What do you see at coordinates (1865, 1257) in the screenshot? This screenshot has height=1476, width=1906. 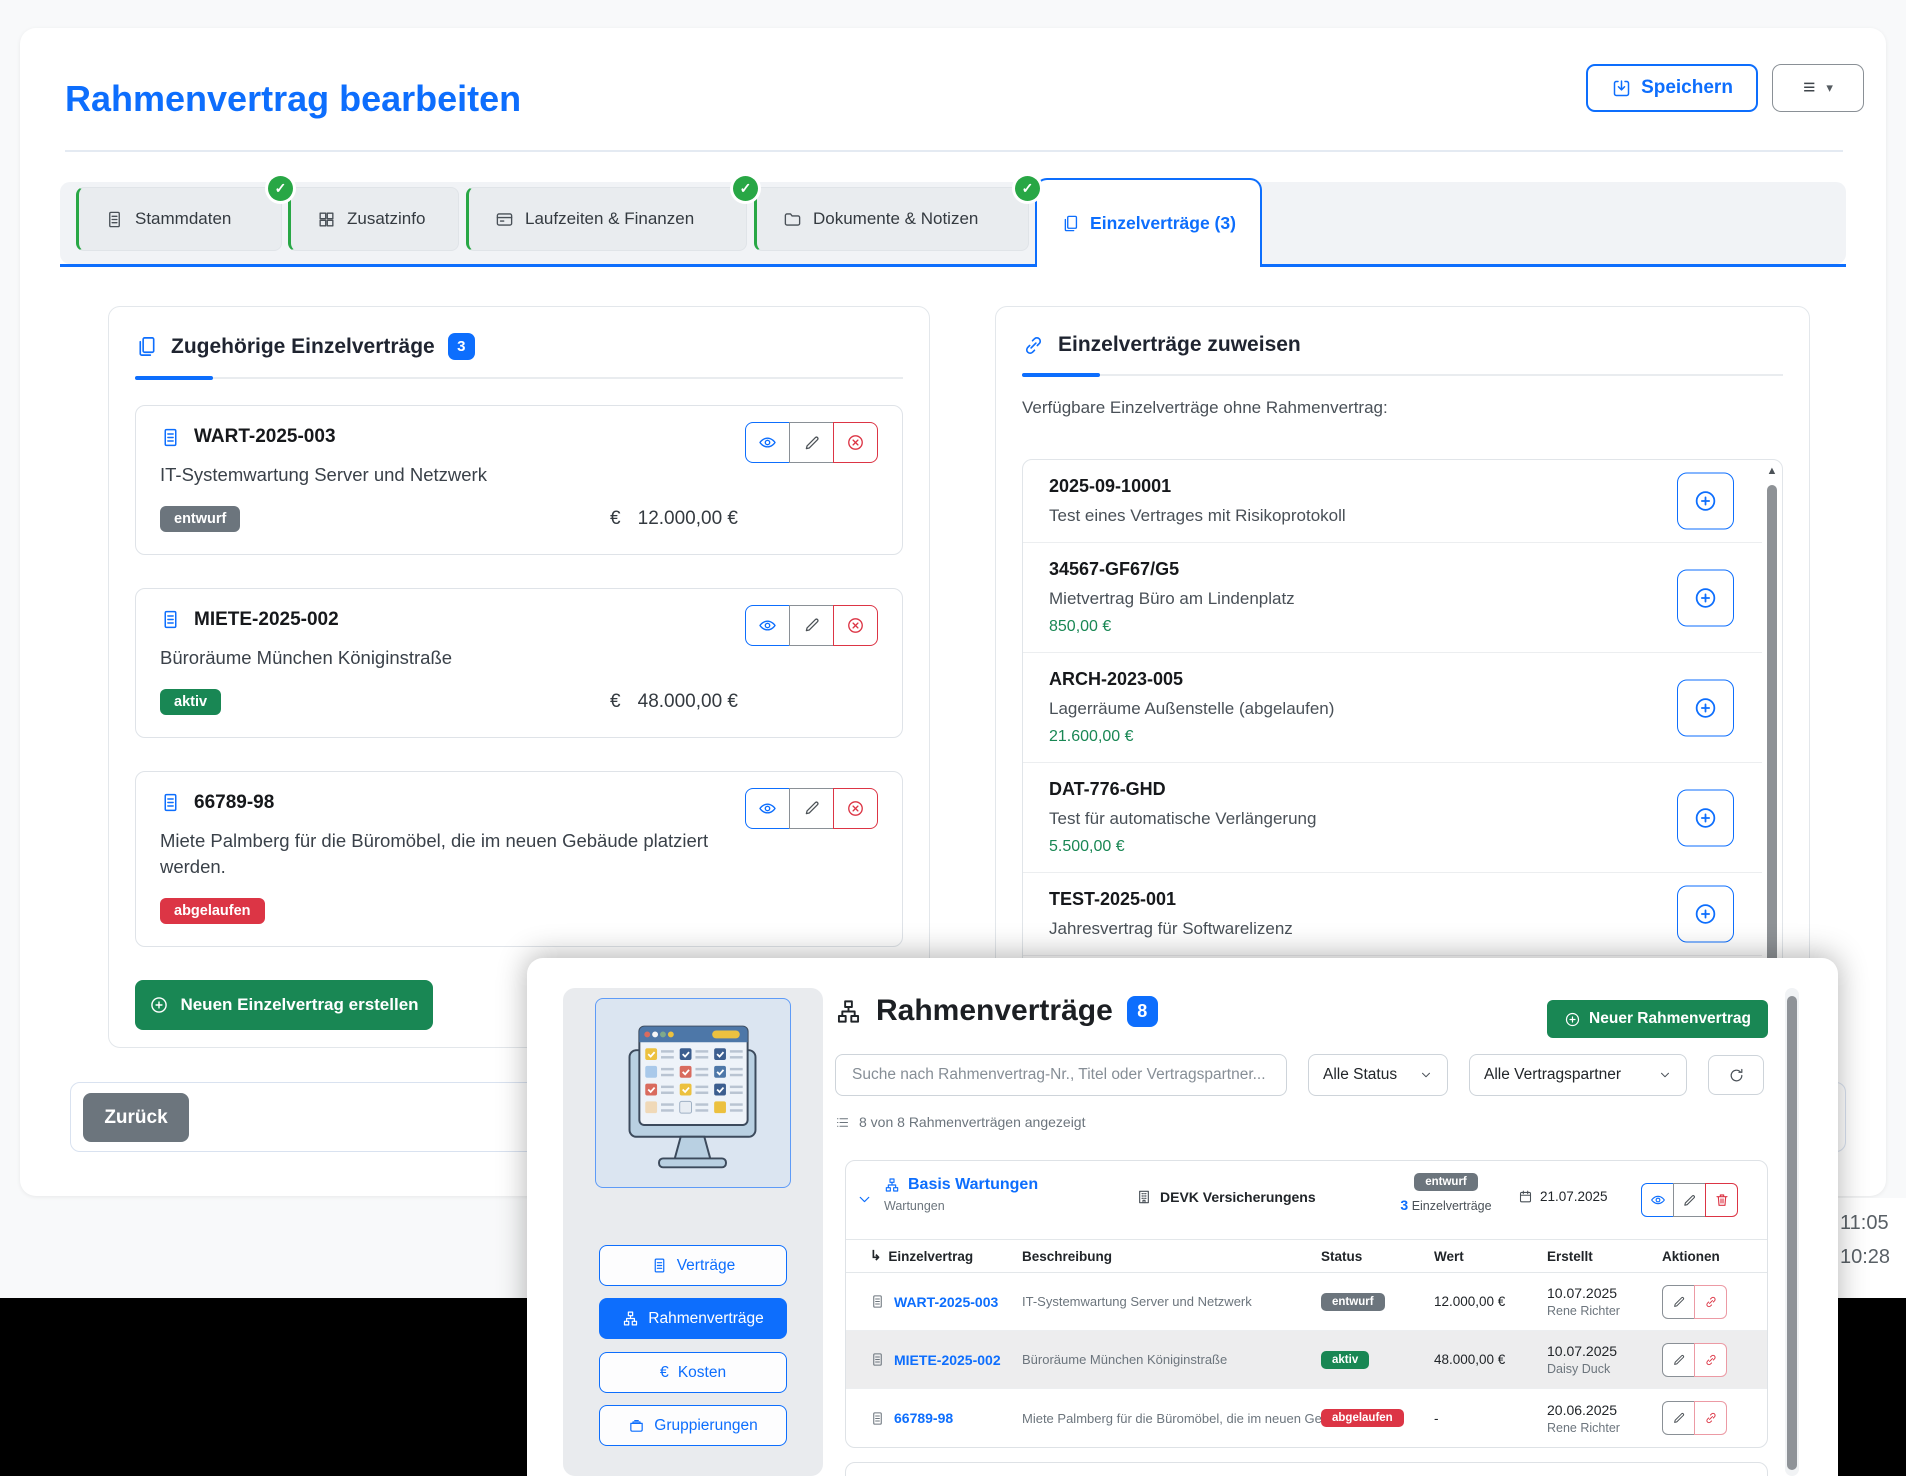 I see `timestamp: 10:28` at bounding box center [1865, 1257].